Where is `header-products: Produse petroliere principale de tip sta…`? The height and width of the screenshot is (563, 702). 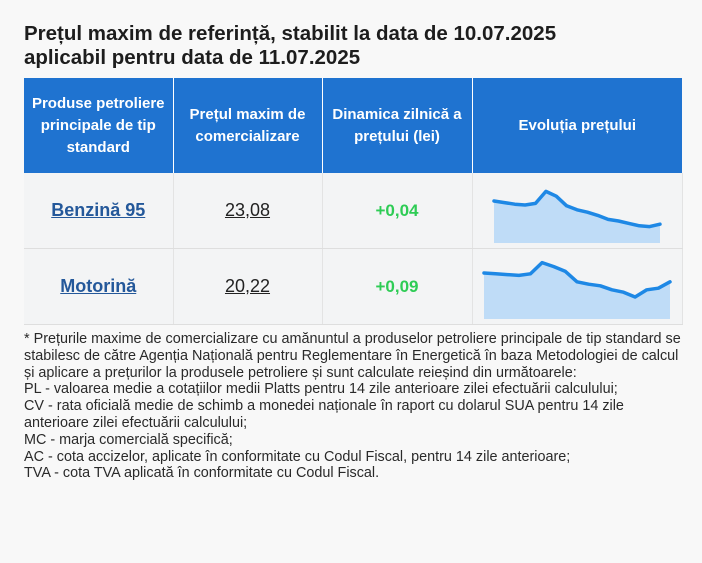
header-products: Produse petroliere principale de tip sta… is located at coordinates (99, 125).